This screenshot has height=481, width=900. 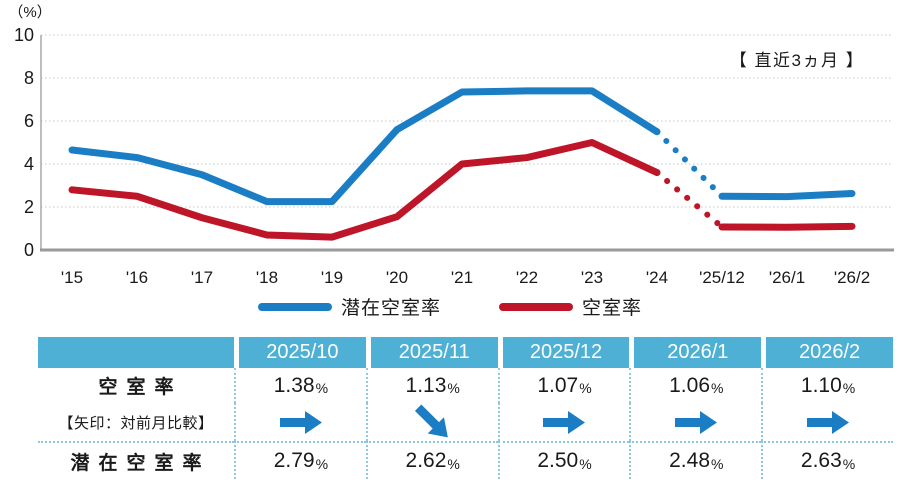 What do you see at coordinates (29, 78) in the screenshot?
I see `y-tick-label: 8` at bounding box center [29, 78].